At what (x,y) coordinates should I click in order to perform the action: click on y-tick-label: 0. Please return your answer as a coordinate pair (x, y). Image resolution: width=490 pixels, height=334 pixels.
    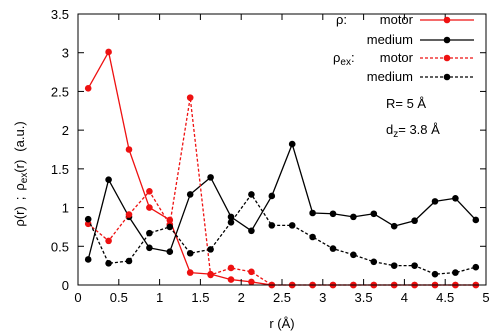
    Looking at the image, I should click on (65, 285).